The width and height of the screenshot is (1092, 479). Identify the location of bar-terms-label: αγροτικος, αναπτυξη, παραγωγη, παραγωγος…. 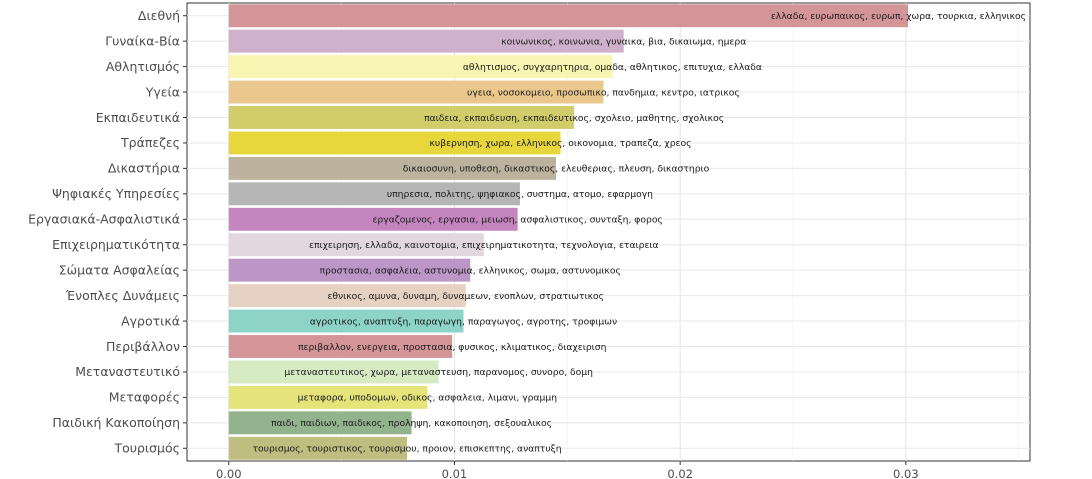
(463, 321).